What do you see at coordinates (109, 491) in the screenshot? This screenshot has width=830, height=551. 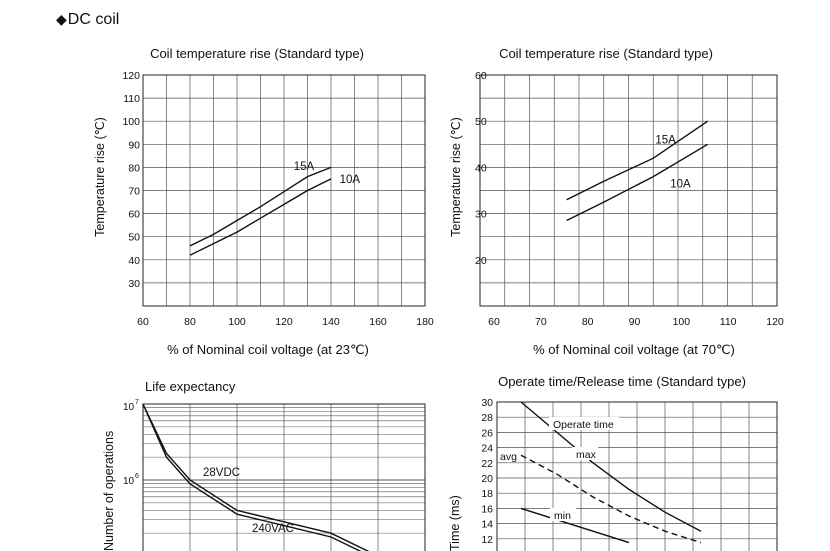 I see `chart3-ylabel: Number of operations` at bounding box center [109, 491].